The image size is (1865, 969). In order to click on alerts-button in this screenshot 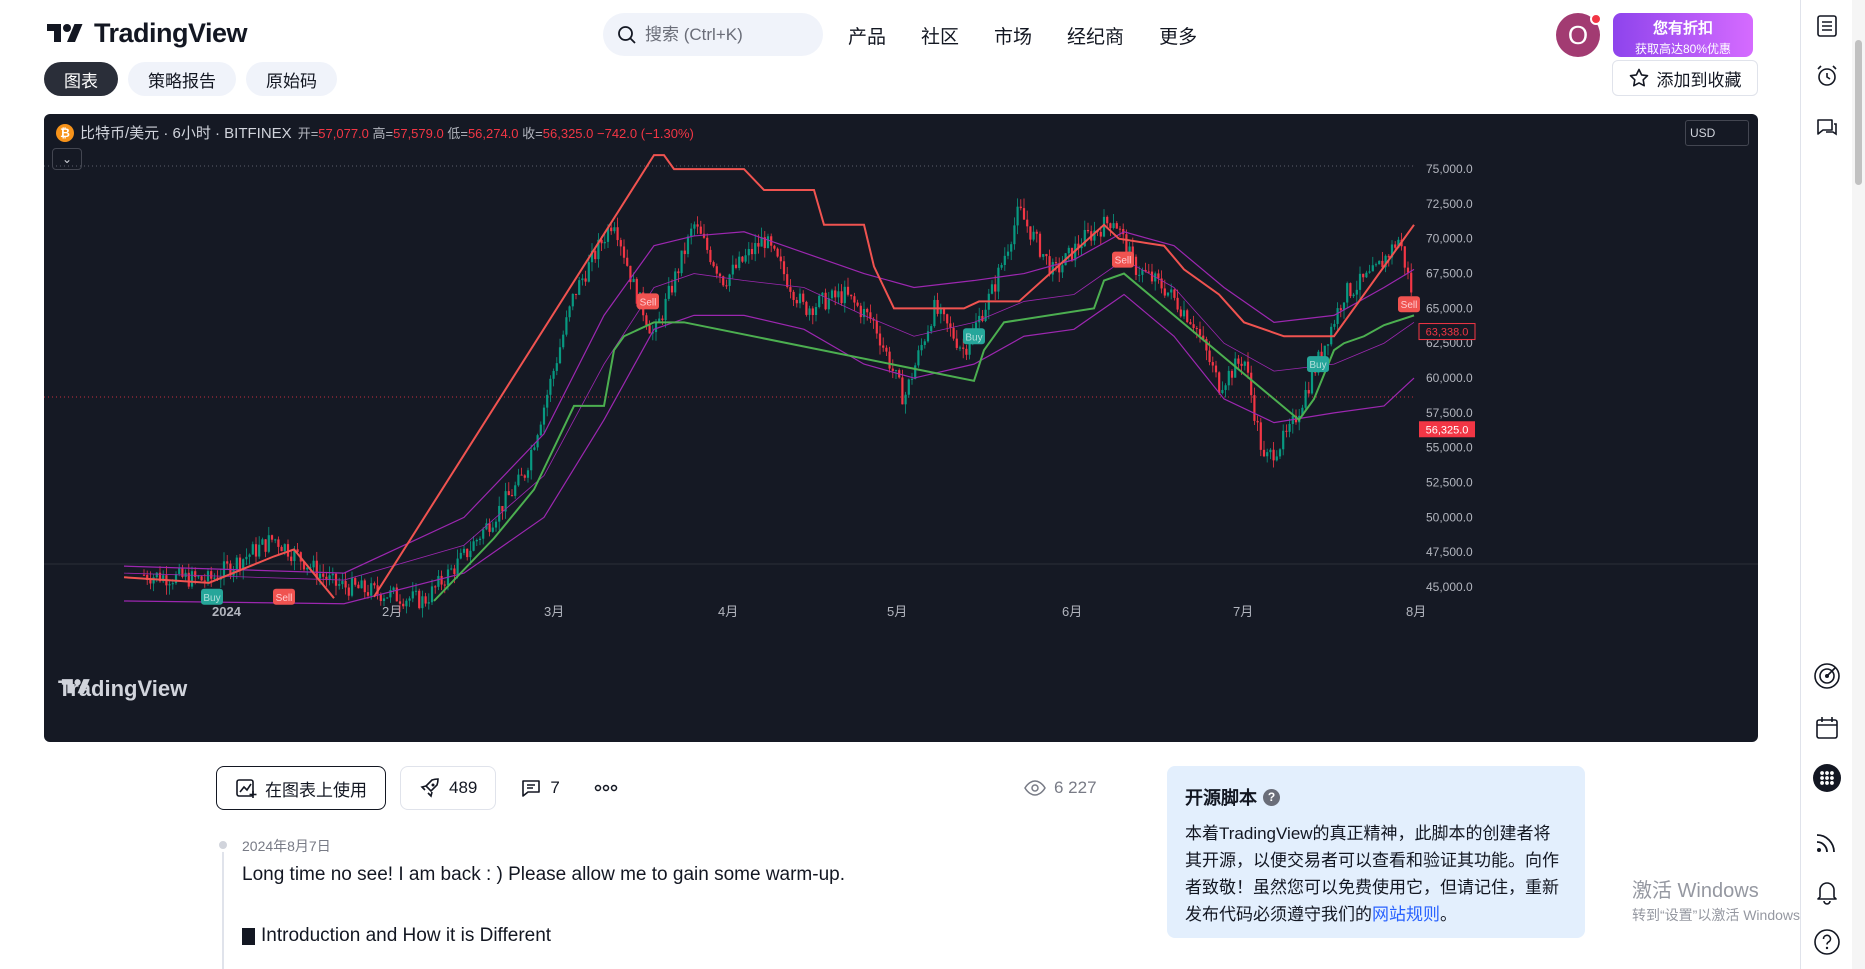, I will do `click(1827, 76)`.